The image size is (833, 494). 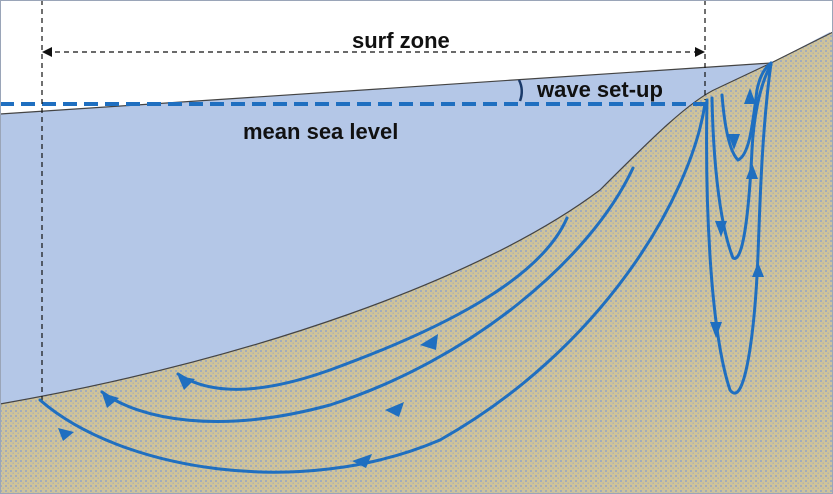 I want to click on mean-sea-level-label: mean sea level, so click(x=320, y=131).